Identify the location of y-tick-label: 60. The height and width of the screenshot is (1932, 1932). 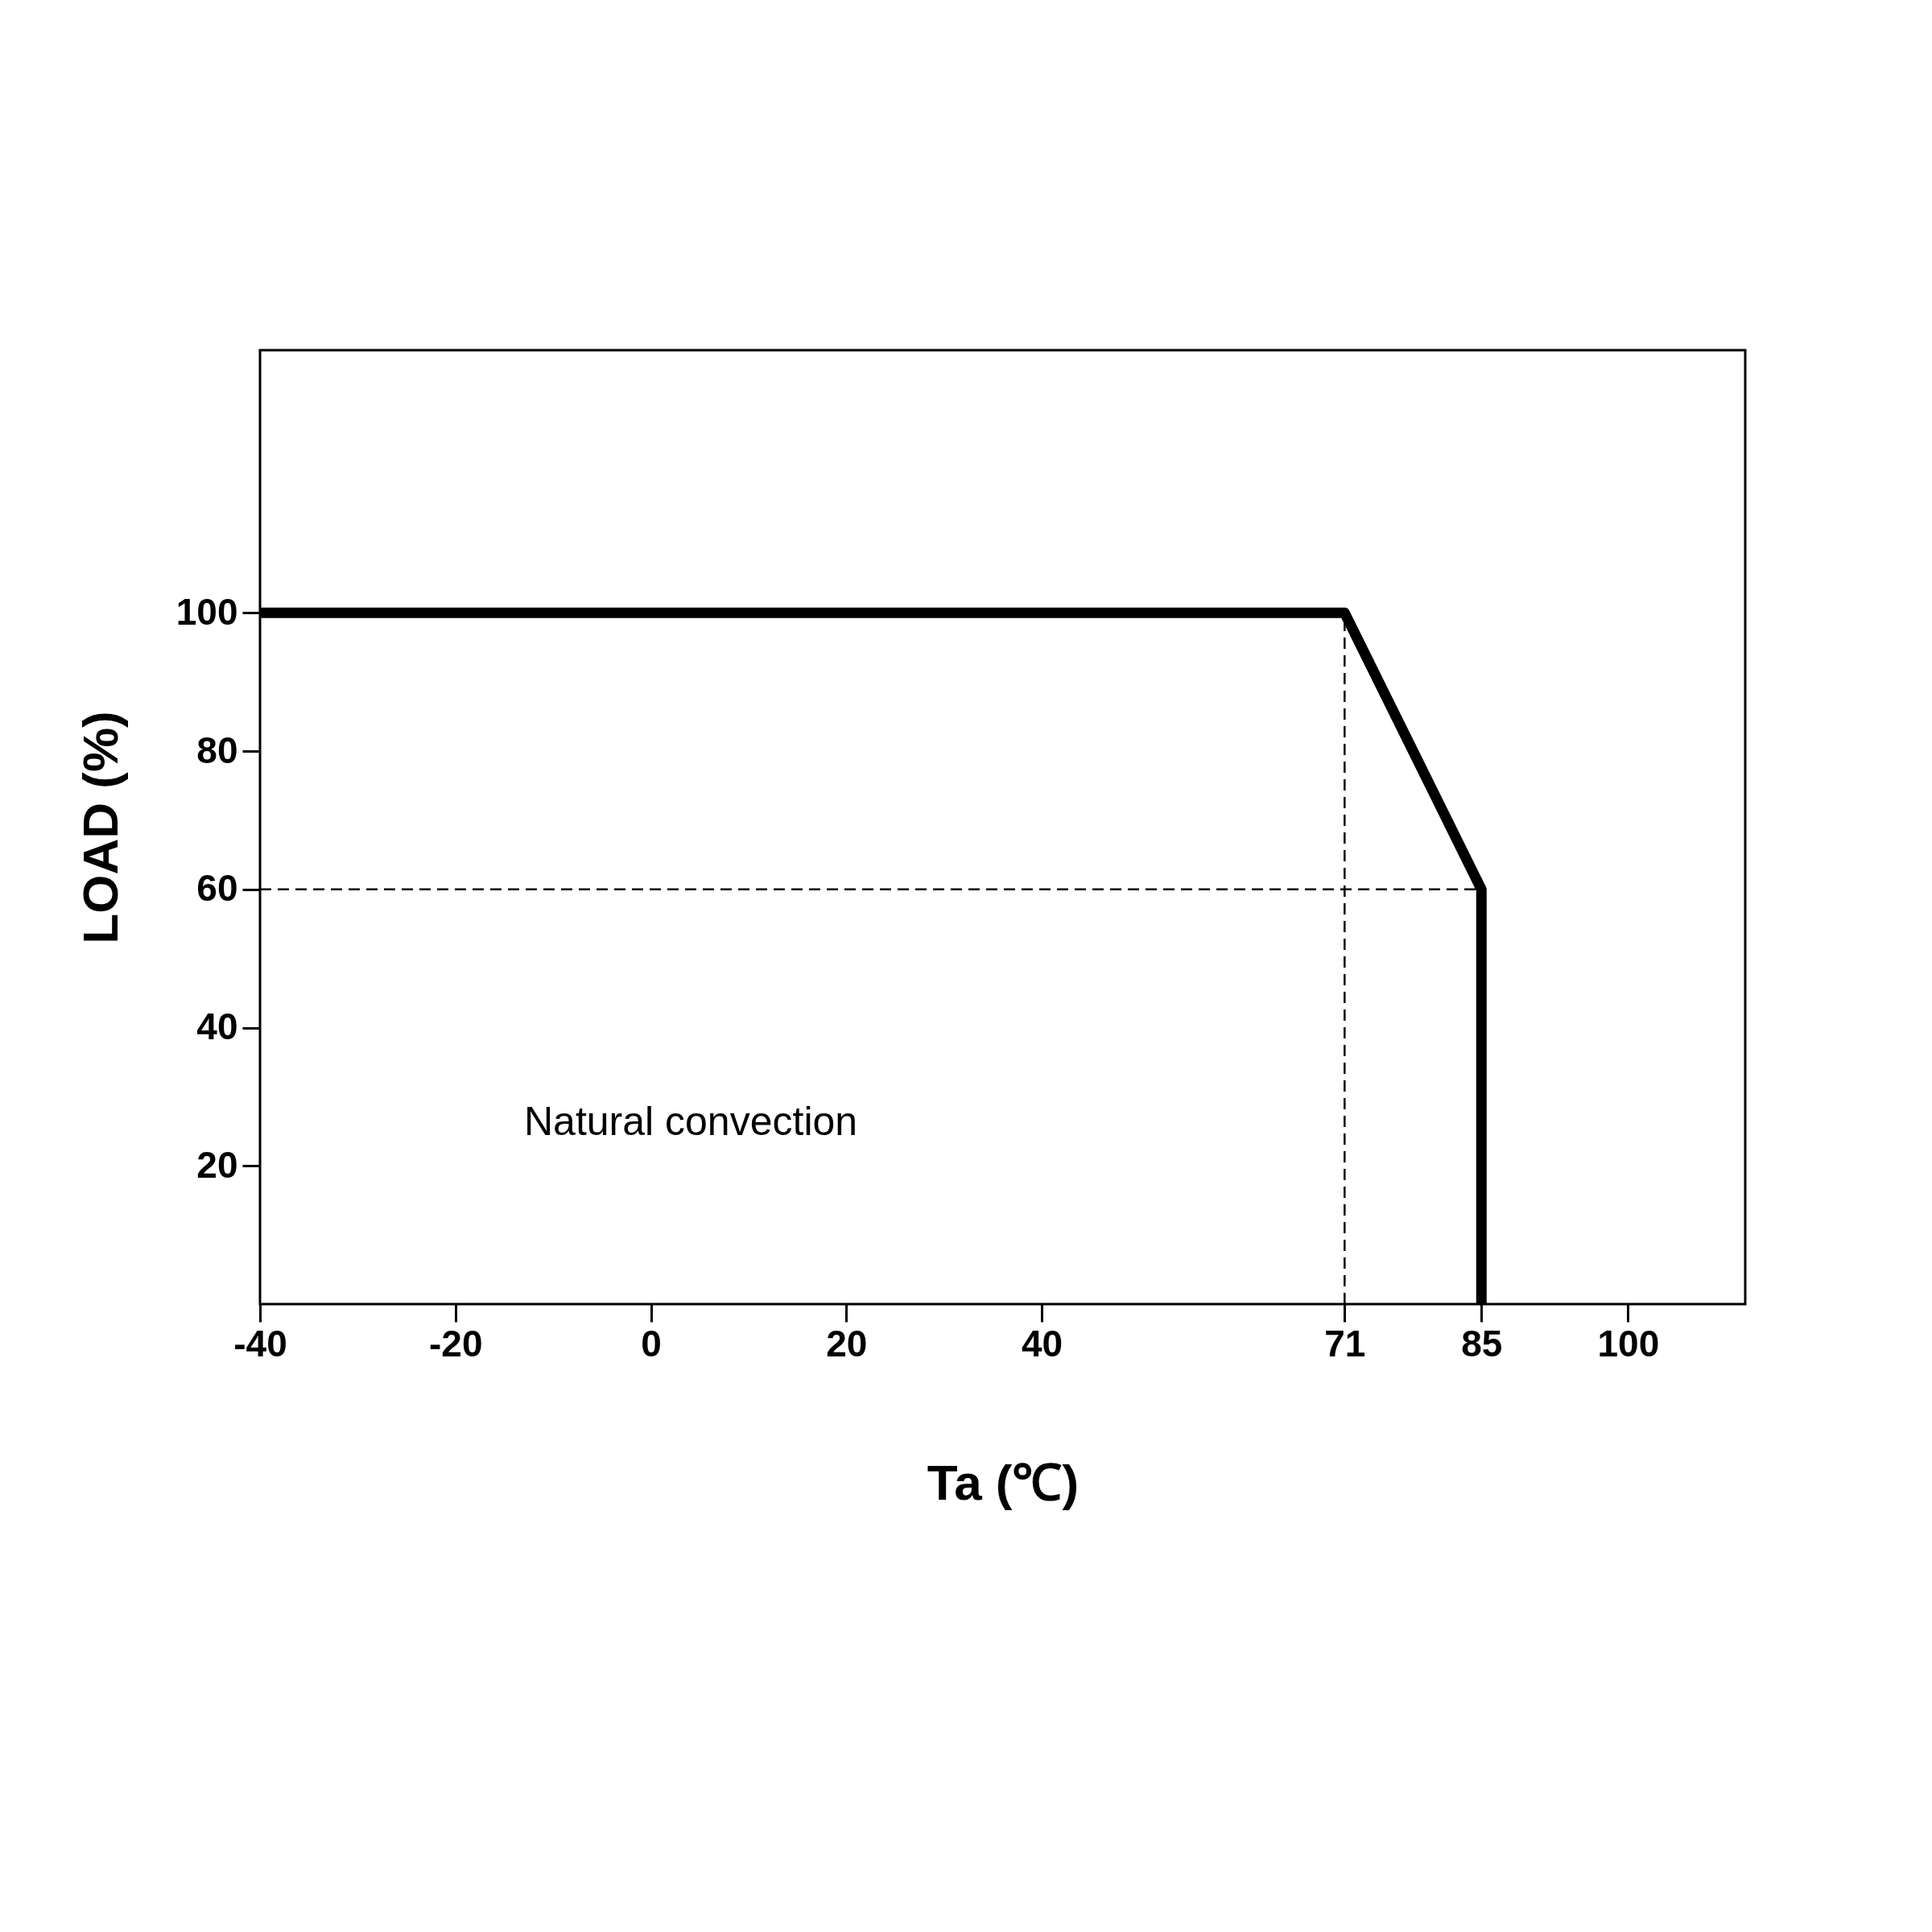
(217, 888).